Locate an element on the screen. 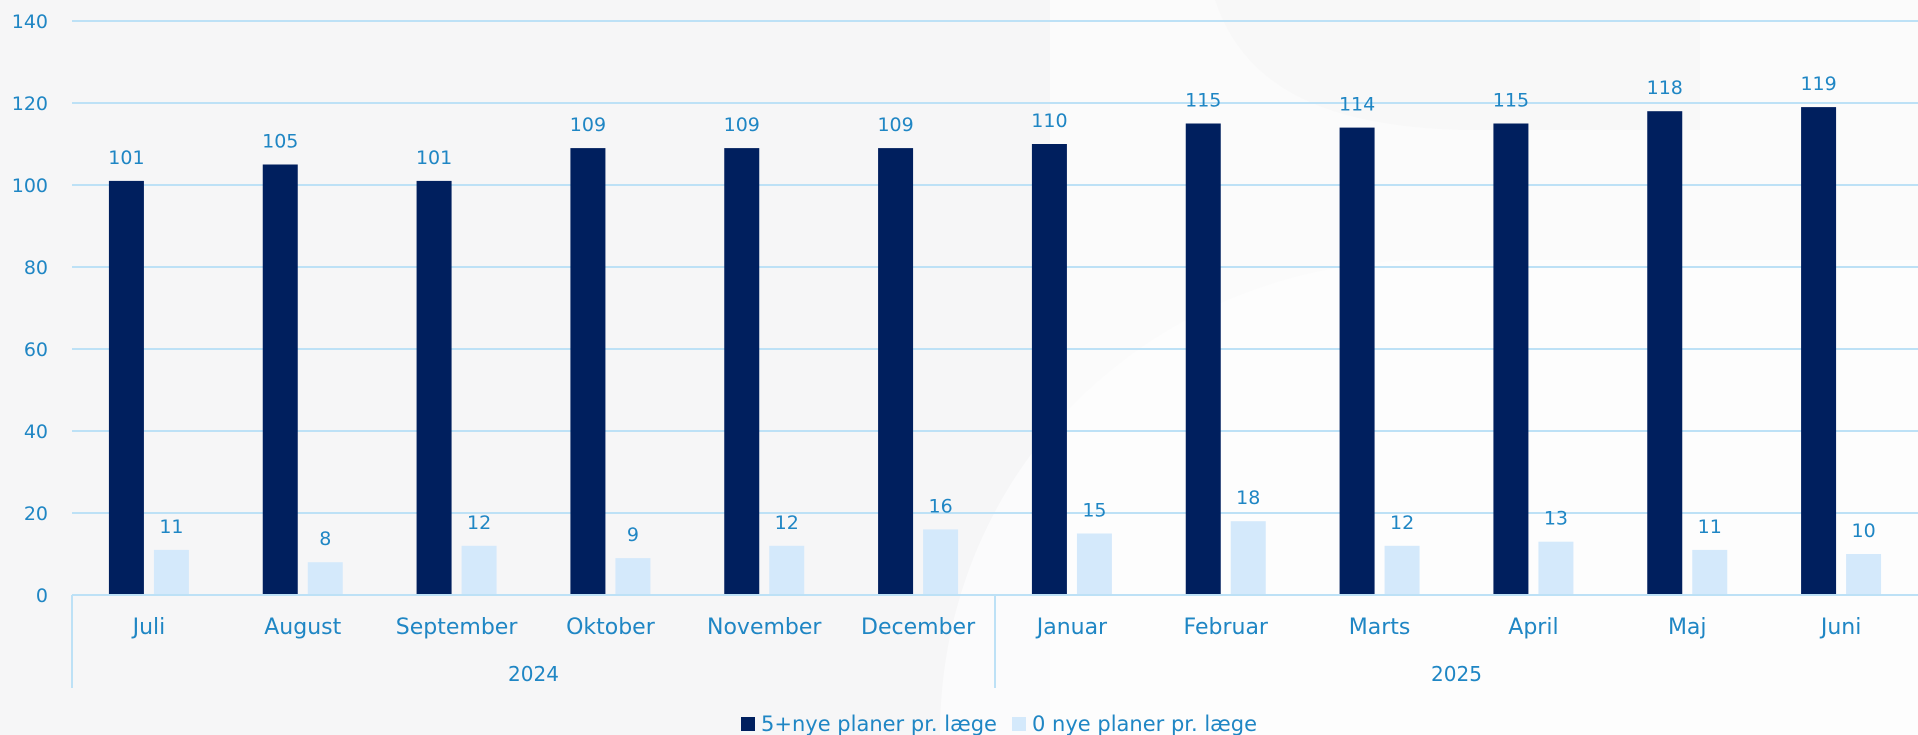 The width and height of the screenshot is (1918, 735). x-group-label: 2025 is located at coordinates (1456, 674).